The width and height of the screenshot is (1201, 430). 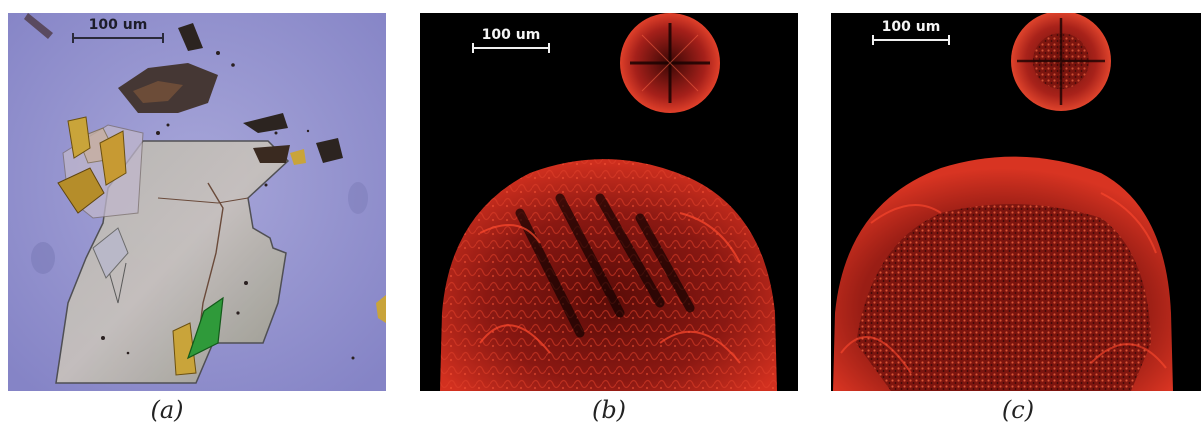 I want to click on panel-caption-b: (b), so click(x=609, y=410).